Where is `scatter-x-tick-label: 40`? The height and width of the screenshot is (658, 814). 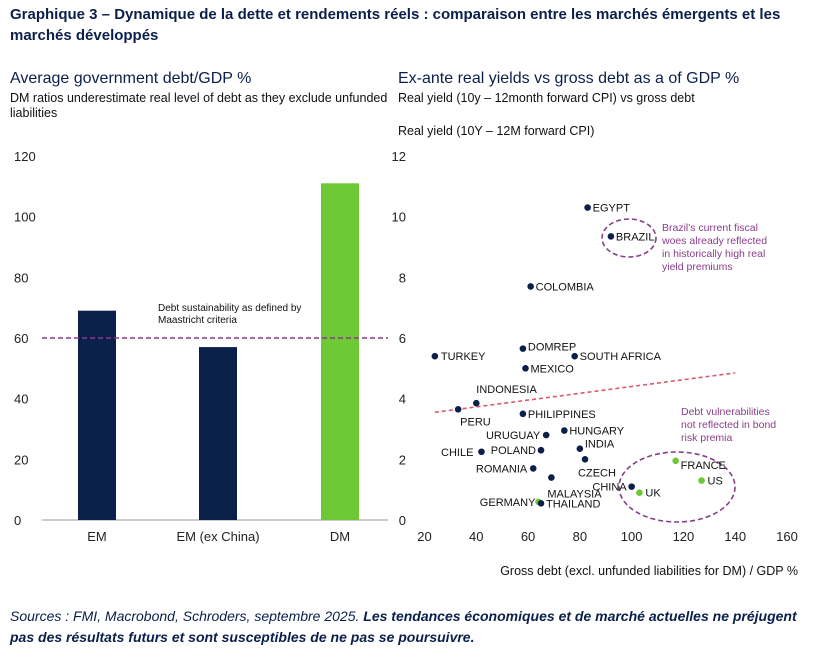
scatter-x-tick-label: 40 is located at coordinates (476, 536).